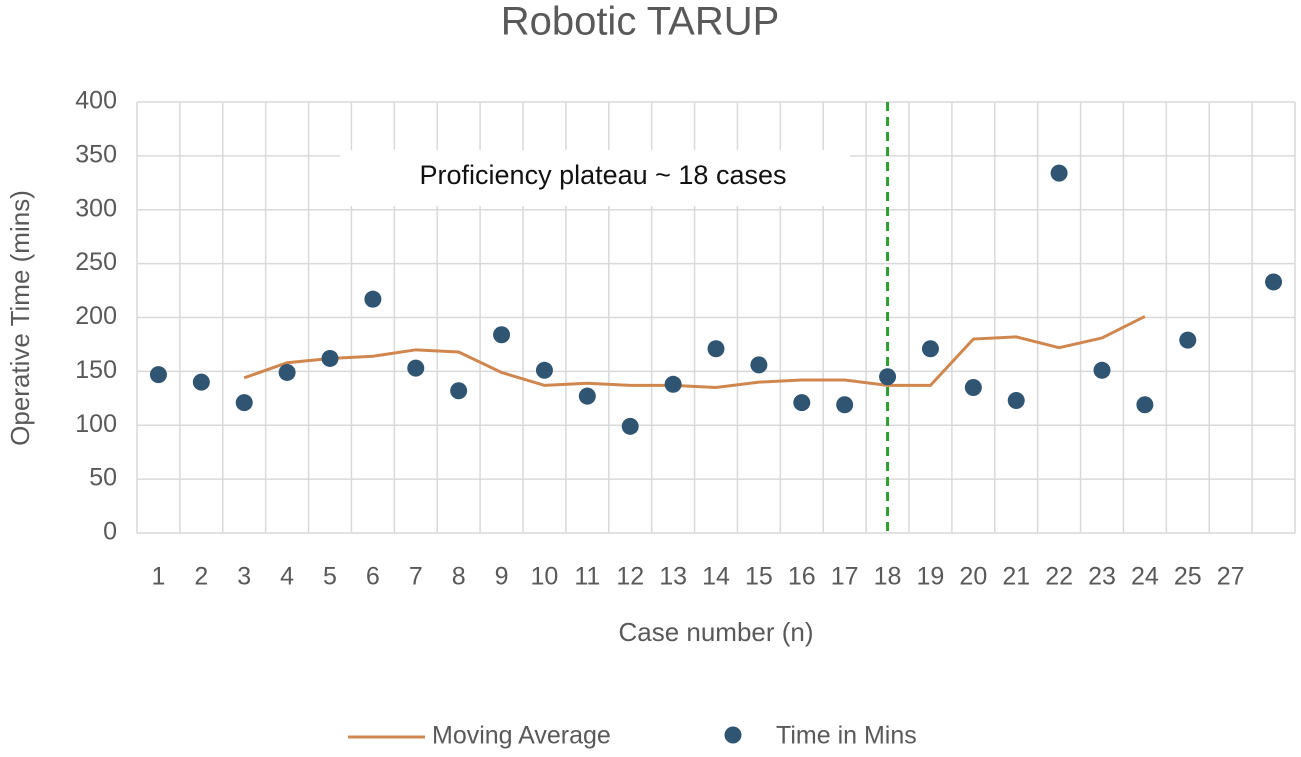 The height and width of the screenshot is (757, 1301). What do you see at coordinates (931, 577) in the screenshot?
I see `x-tick-label: 19` at bounding box center [931, 577].